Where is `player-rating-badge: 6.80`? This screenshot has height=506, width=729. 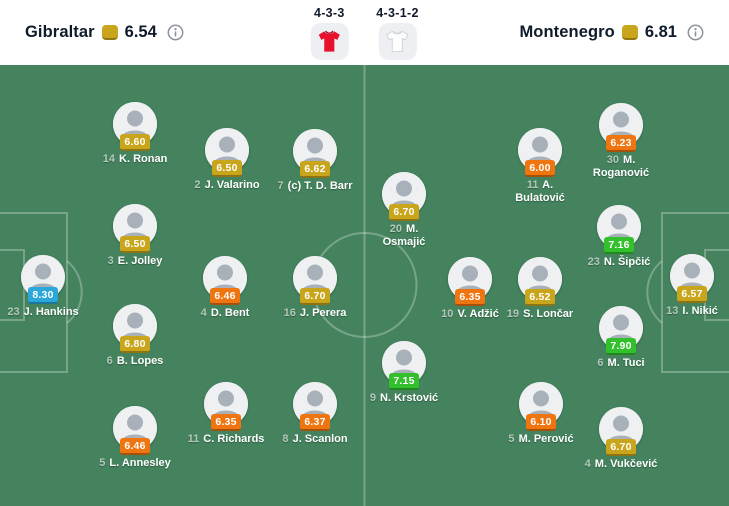 player-rating-badge: 6.80 is located at coordinates (135, 345).